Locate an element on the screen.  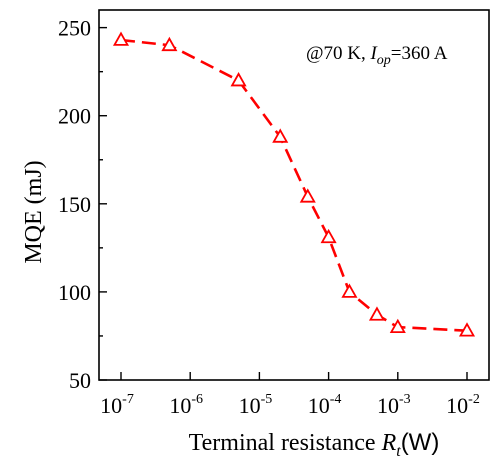
x-axis-title-var: R is located at coordinates (389, 443).